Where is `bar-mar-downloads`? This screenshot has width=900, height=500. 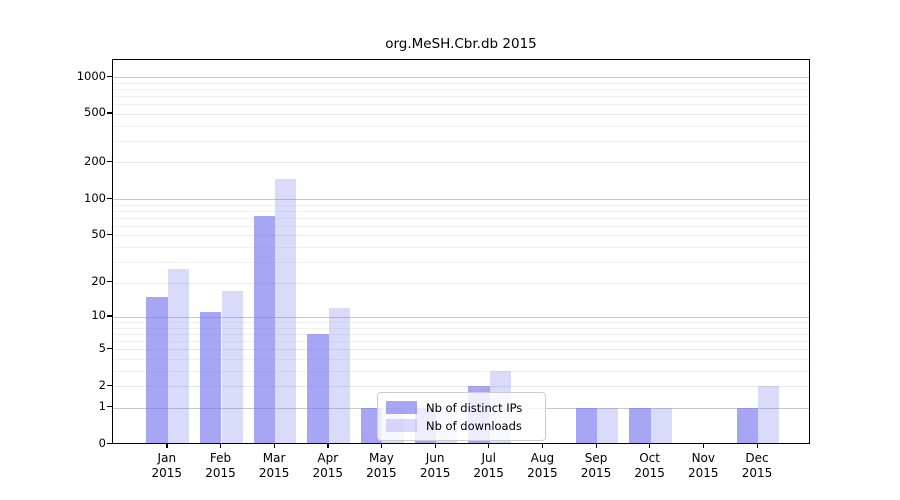 bar-mar-downloads is located at coordinates (286, 311).